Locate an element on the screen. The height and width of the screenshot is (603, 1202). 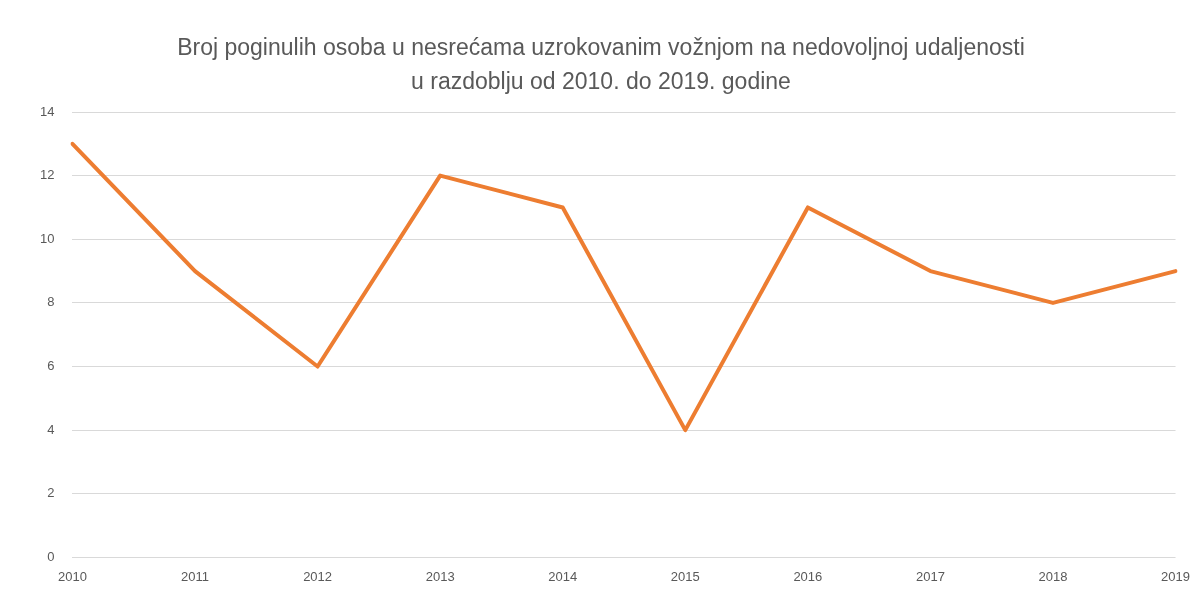
chart-title: Broj poginulih osoba u nesrećama uzrokovanim vožnjom na nedovoljnoj udaljenosti u razdoblju od 2010. do 2019. godine is located at coordinates (601, 64).